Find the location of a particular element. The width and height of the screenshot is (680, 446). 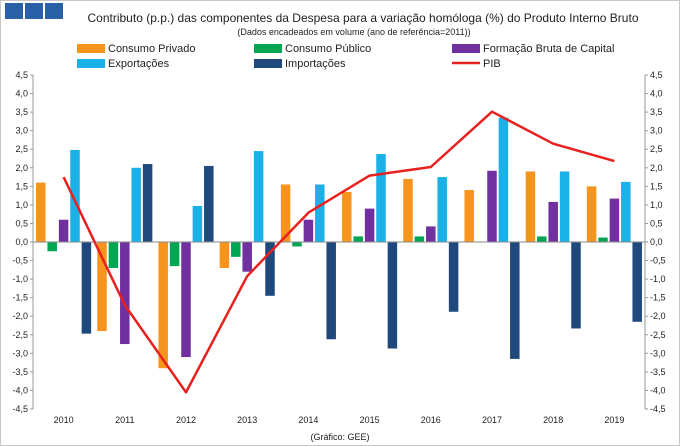

y-tick-label-right: -4,5 is located at coordinates (658, 409).